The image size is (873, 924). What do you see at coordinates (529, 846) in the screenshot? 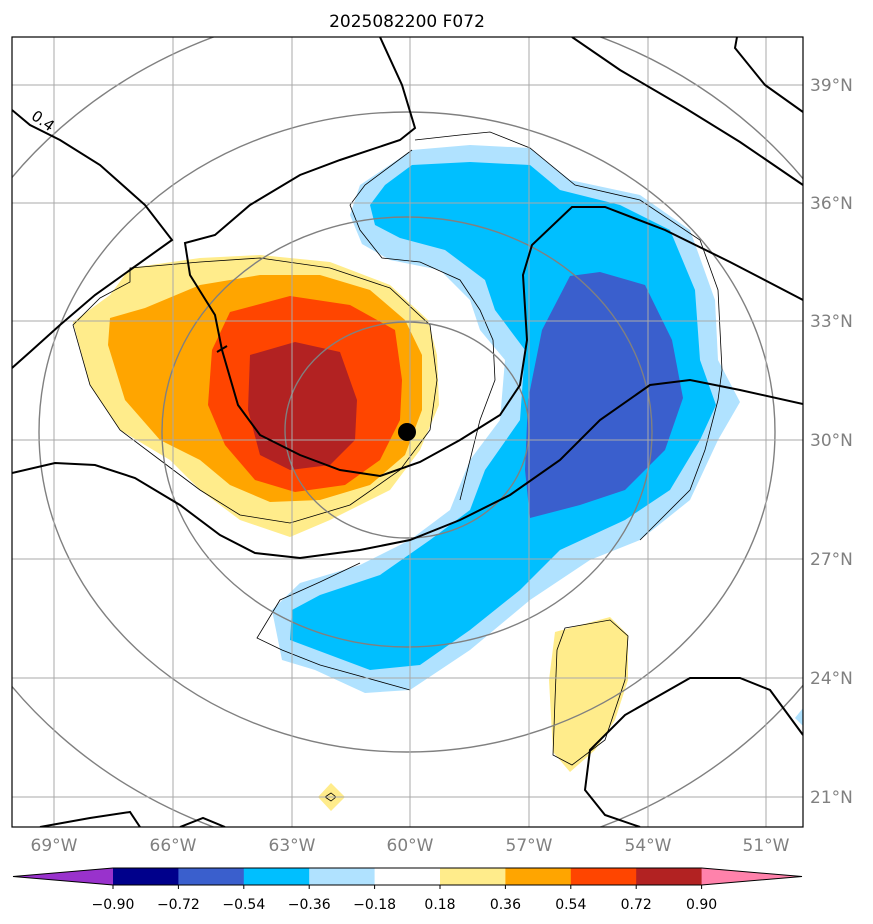
I see `lon-label: 57°W` at bounding box center [529, 846].